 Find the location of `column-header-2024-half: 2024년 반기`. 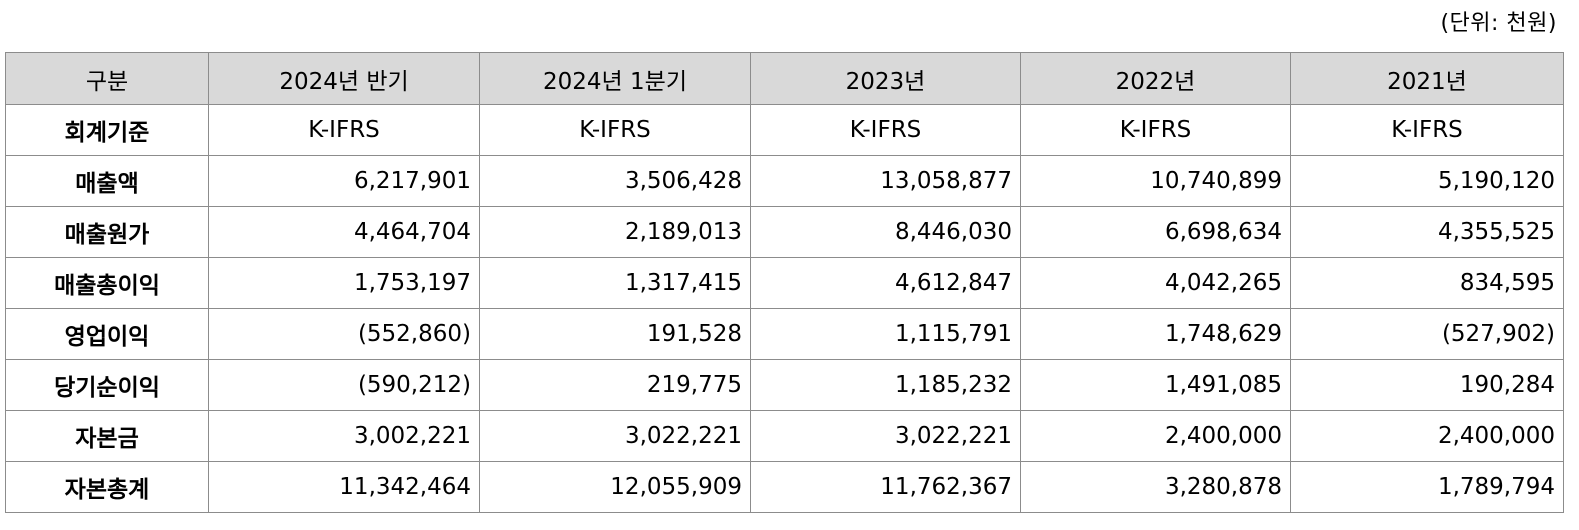

column-header-2024-half: 2024년 반기 is located at coordinates (344, 78).